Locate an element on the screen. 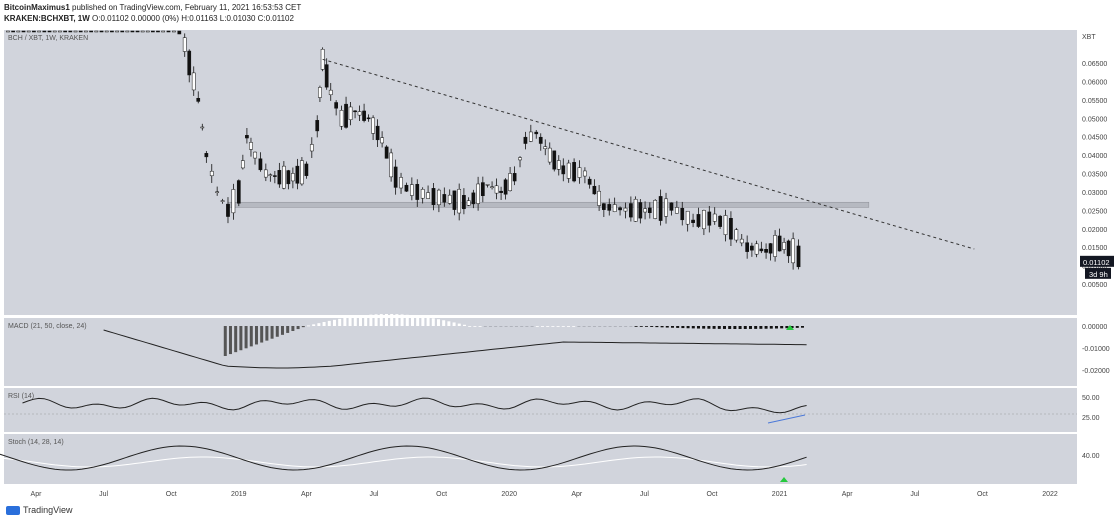 The width and height of the screenshot is (1117, 520). stoch-cross-marker is located at coordinates (784, 479).